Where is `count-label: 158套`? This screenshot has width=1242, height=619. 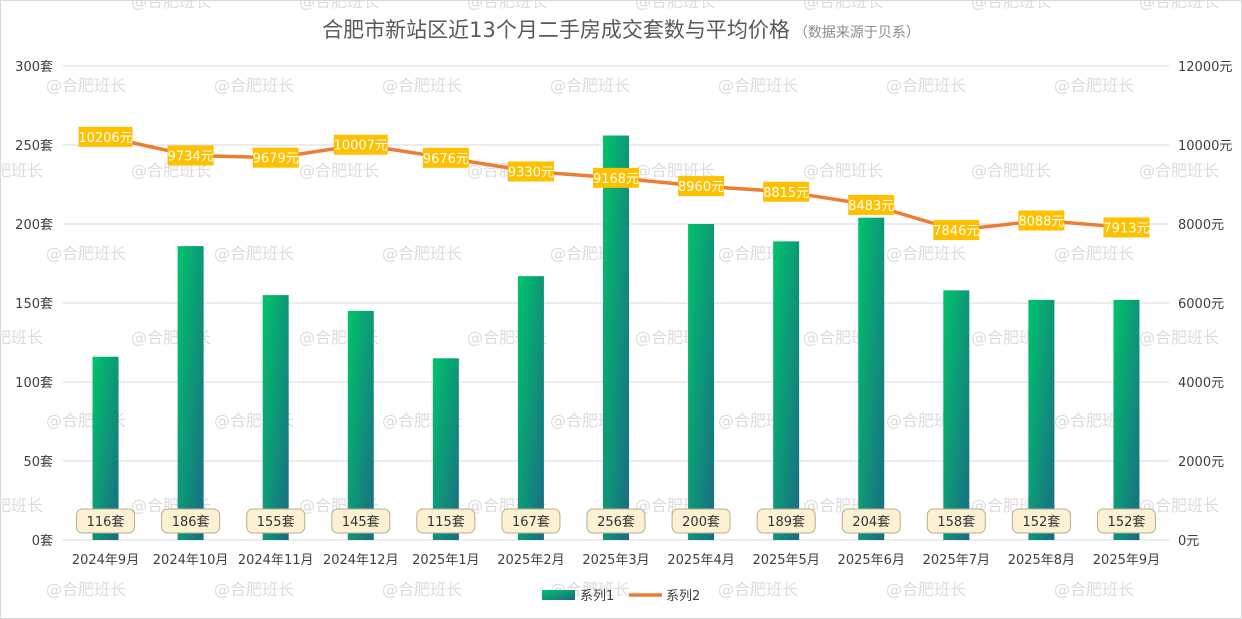 count-label: 158套 is located at coordinates (956, 522).